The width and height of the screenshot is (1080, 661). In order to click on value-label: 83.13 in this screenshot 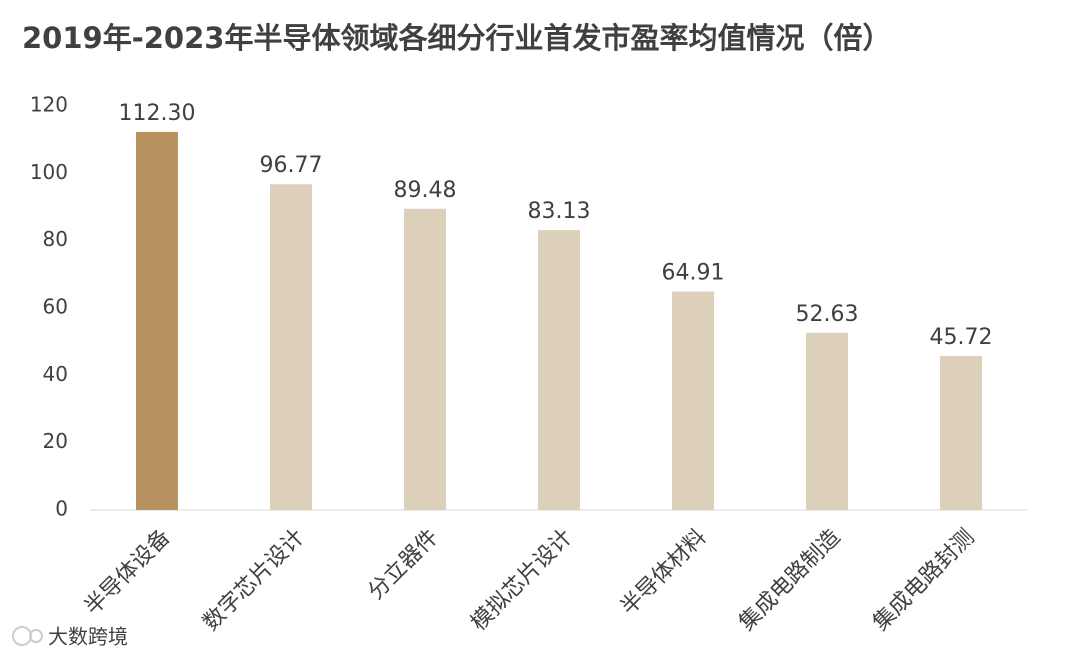, I will do `click(559, 211)`.